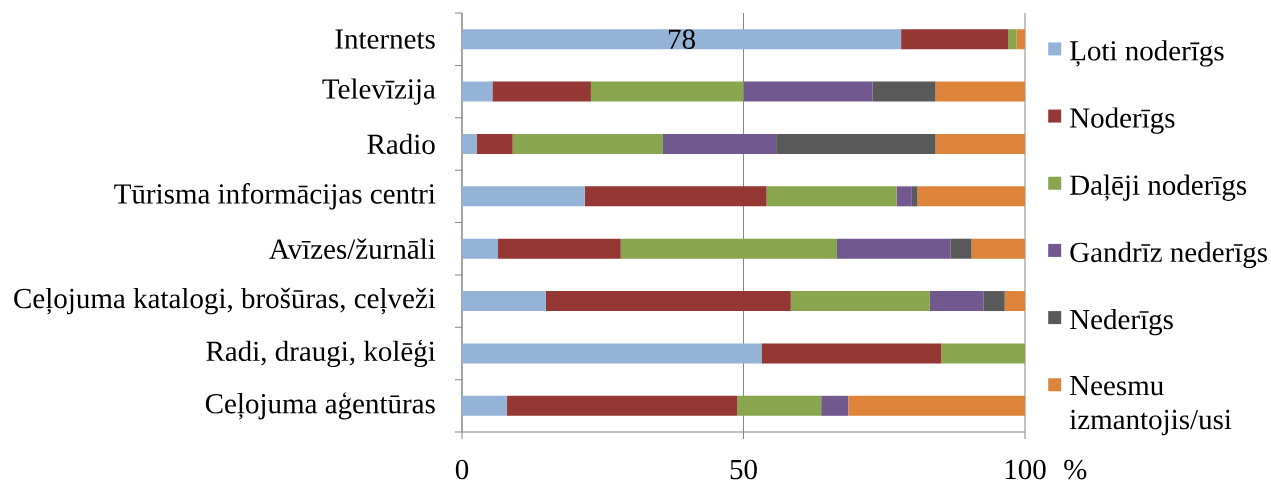 The width and height of the screenshot is (1271, 483). I want to click on legend-label: Noderīgs, so click(1122, 120).